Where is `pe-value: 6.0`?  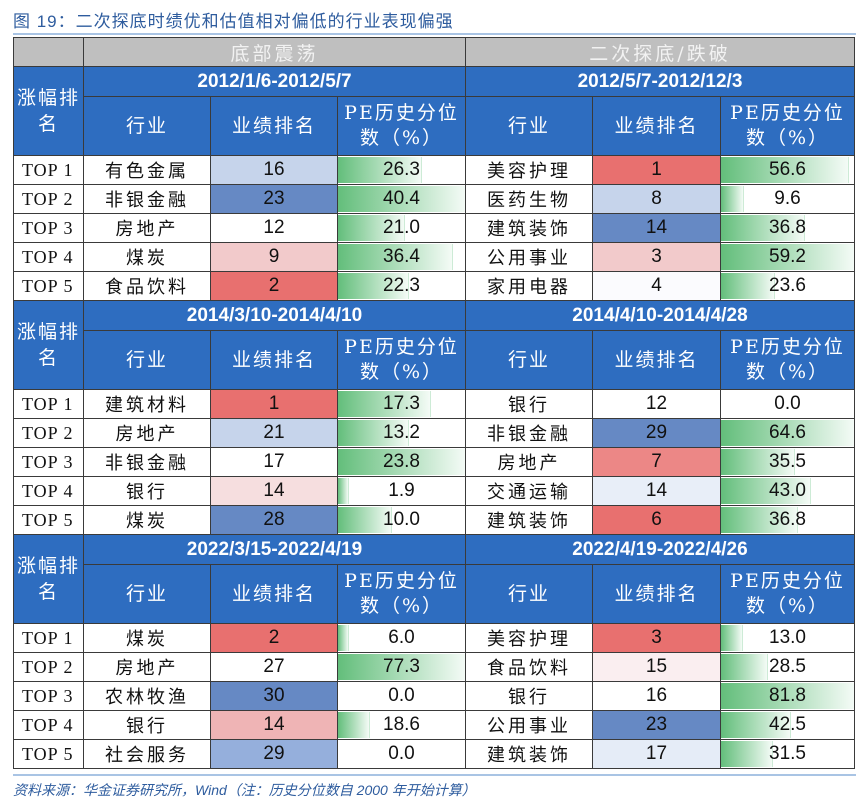 pe-value: 6.0 is located at coordinates (401, 637).